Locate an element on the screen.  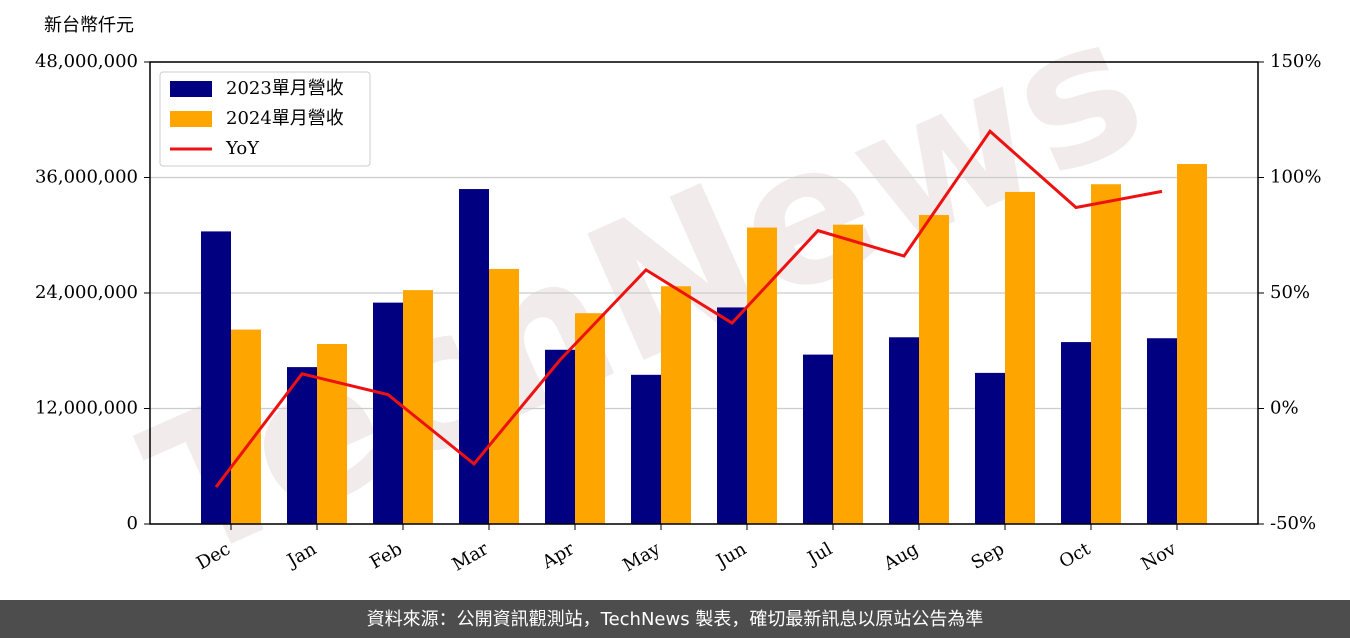
y2-tick-label: 50% is located at coordinates (1290, 292).